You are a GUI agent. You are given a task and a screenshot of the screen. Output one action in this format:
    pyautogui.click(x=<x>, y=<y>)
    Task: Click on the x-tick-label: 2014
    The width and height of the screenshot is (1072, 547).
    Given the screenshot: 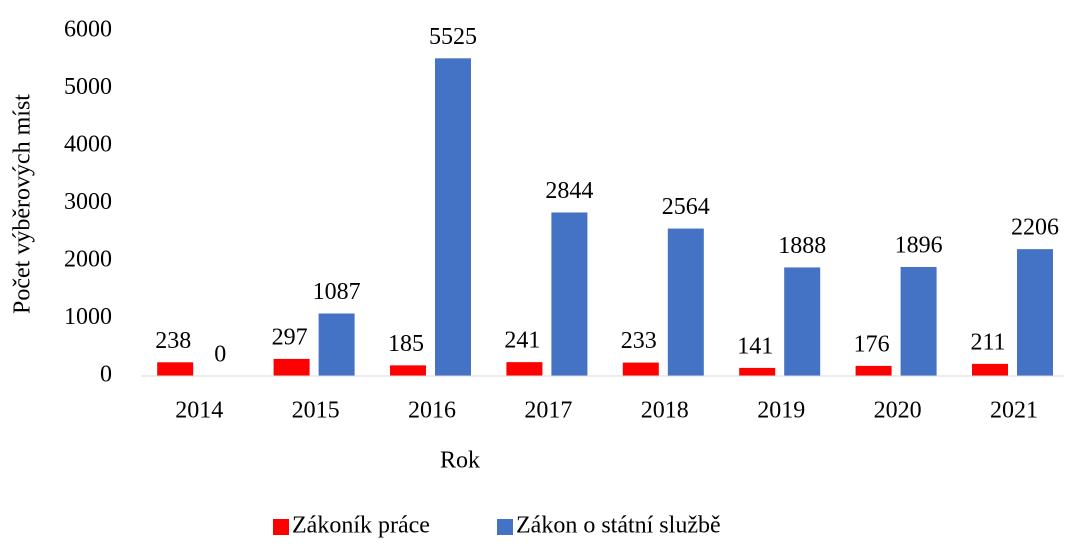 What is the action you would take?
    pyautogui.click(x=199, y=411)
    